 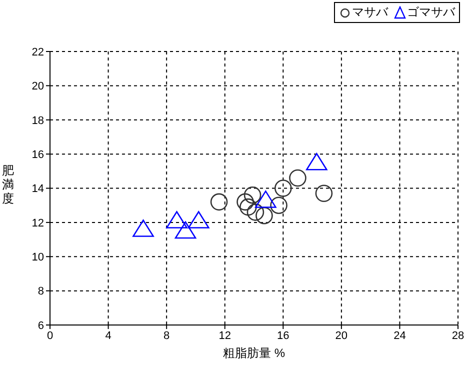 I want to click on x-tick-label: 20, so click(x=341, y=336).